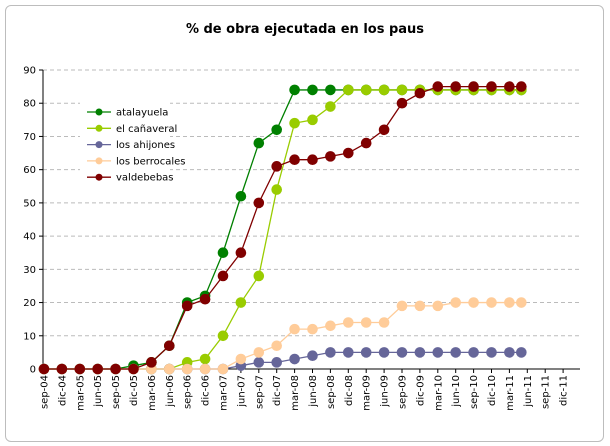  Describe the element at coordinates (188, 392) in the screenshot. I see `x-tick-label: sep-06` at that location.